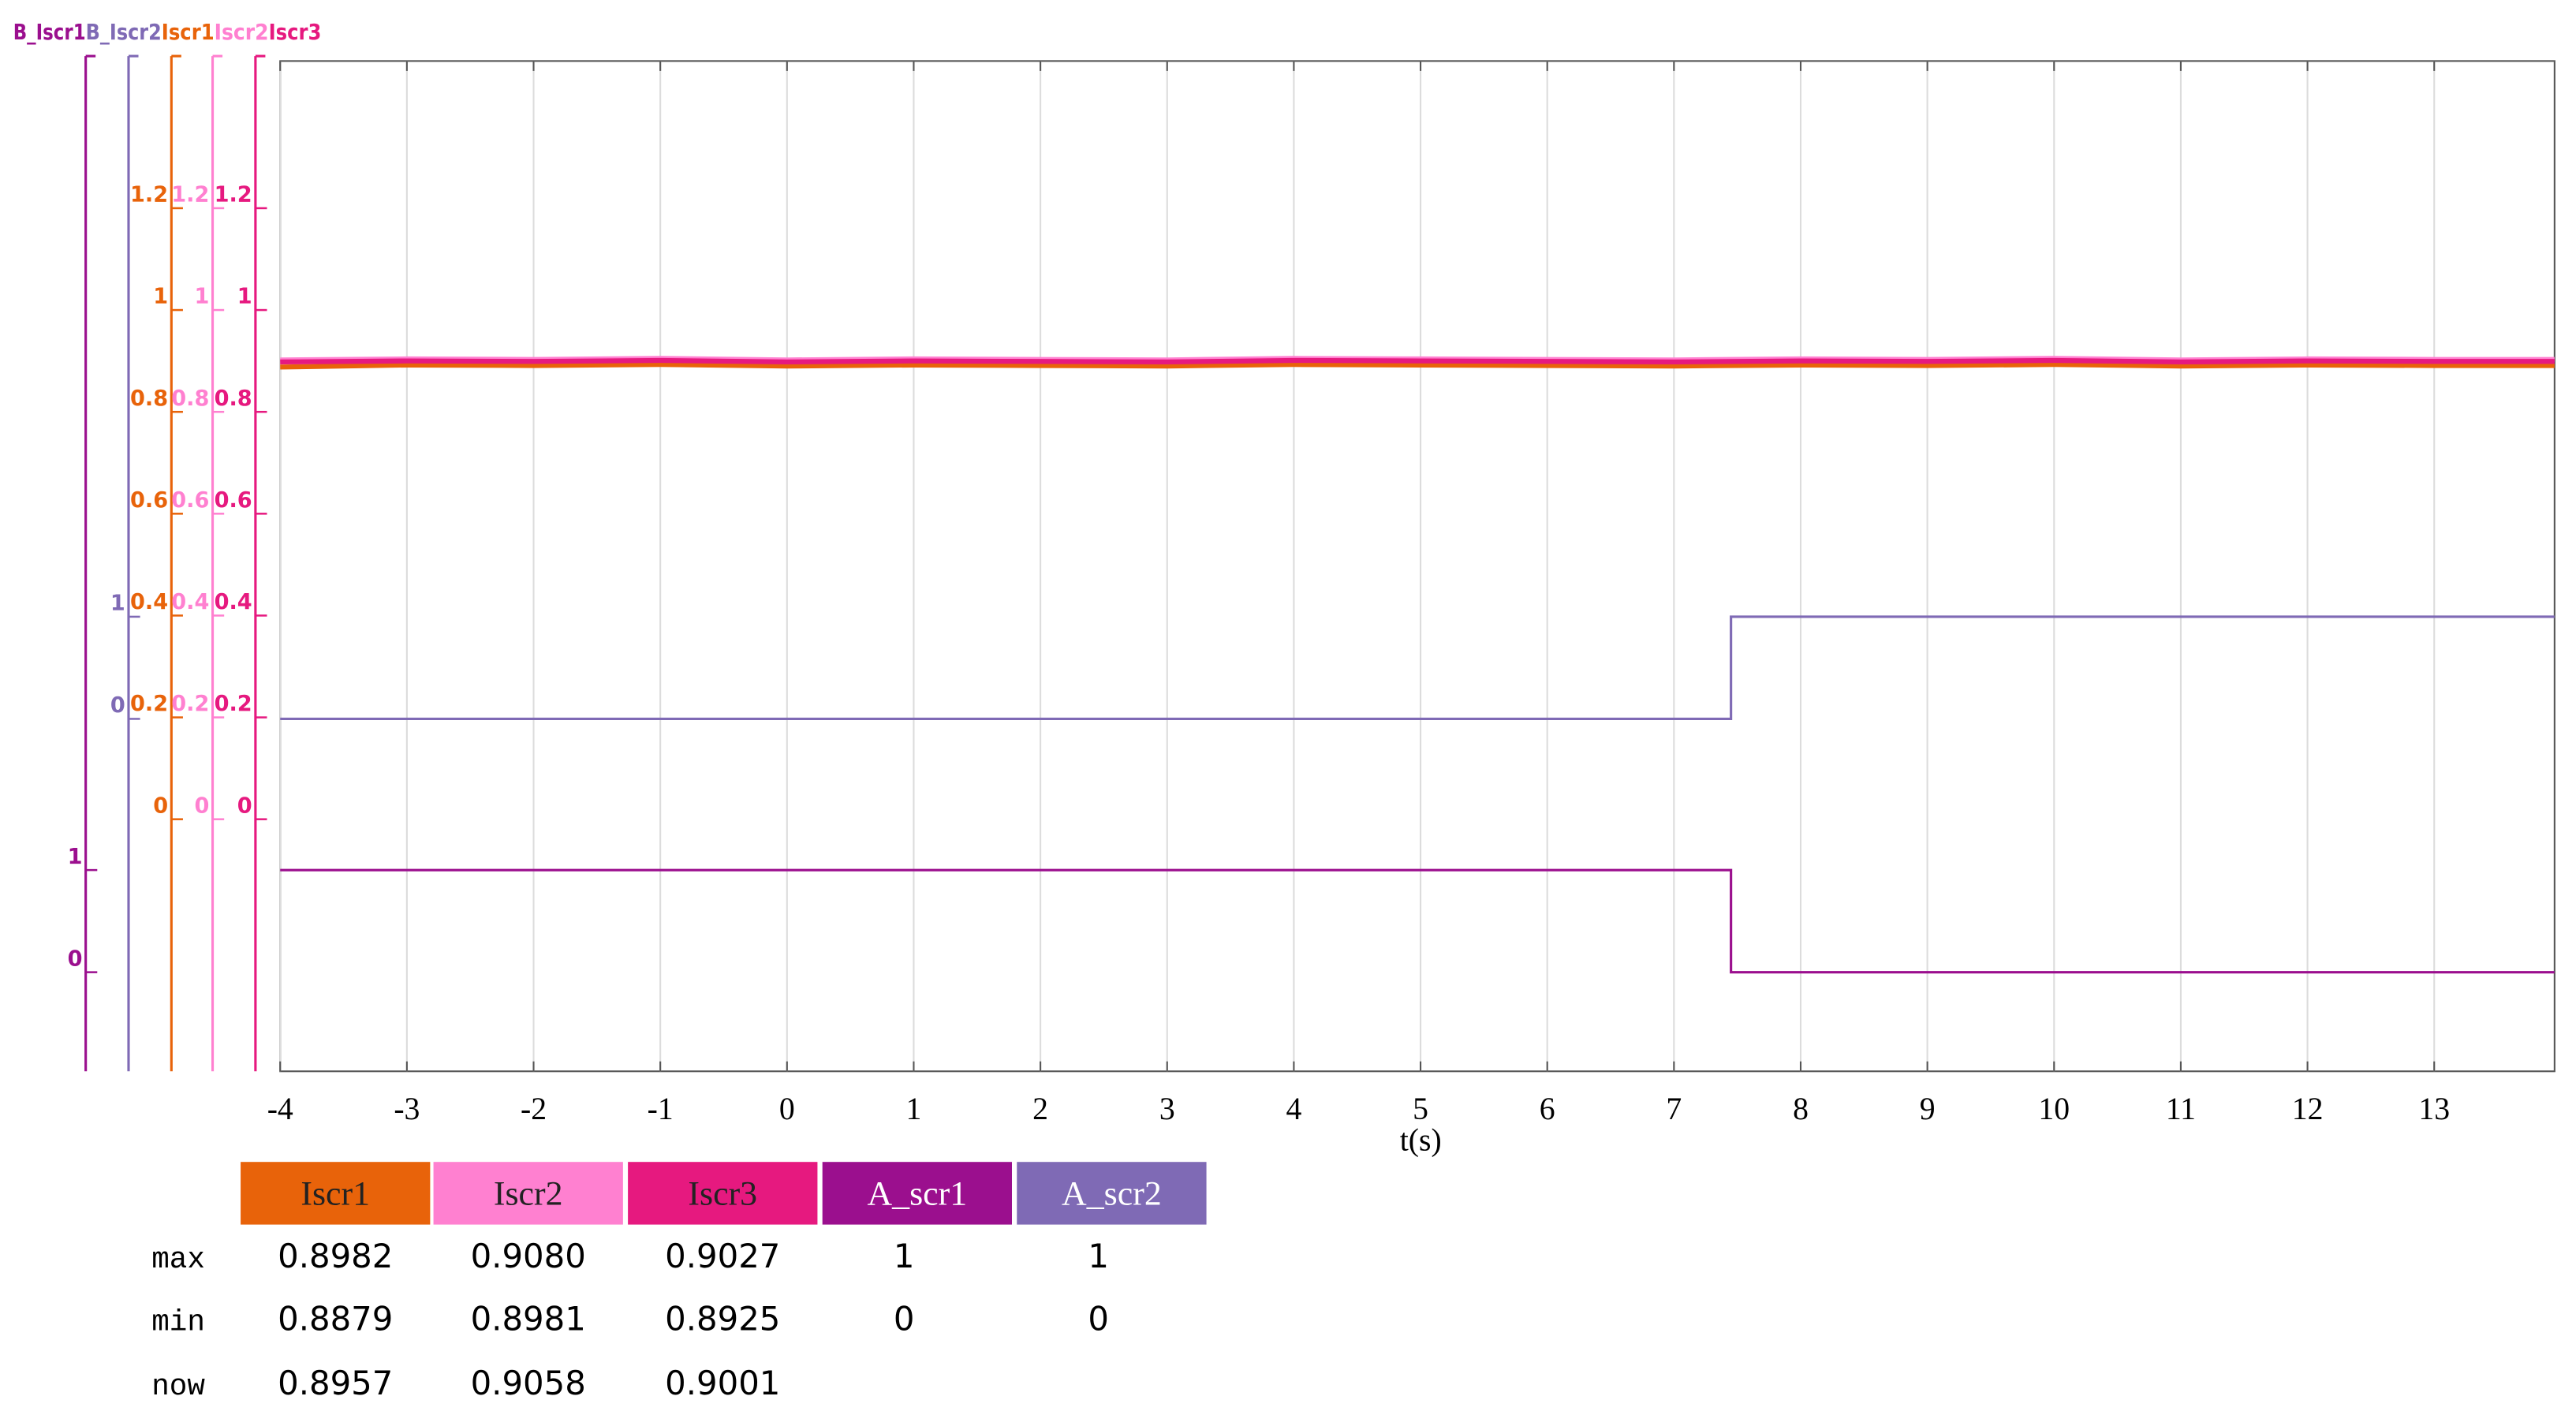 This screenshot has width=2576, height=1426. I want to click on y-axis-title: B_Iscr2, so click(124, 33).